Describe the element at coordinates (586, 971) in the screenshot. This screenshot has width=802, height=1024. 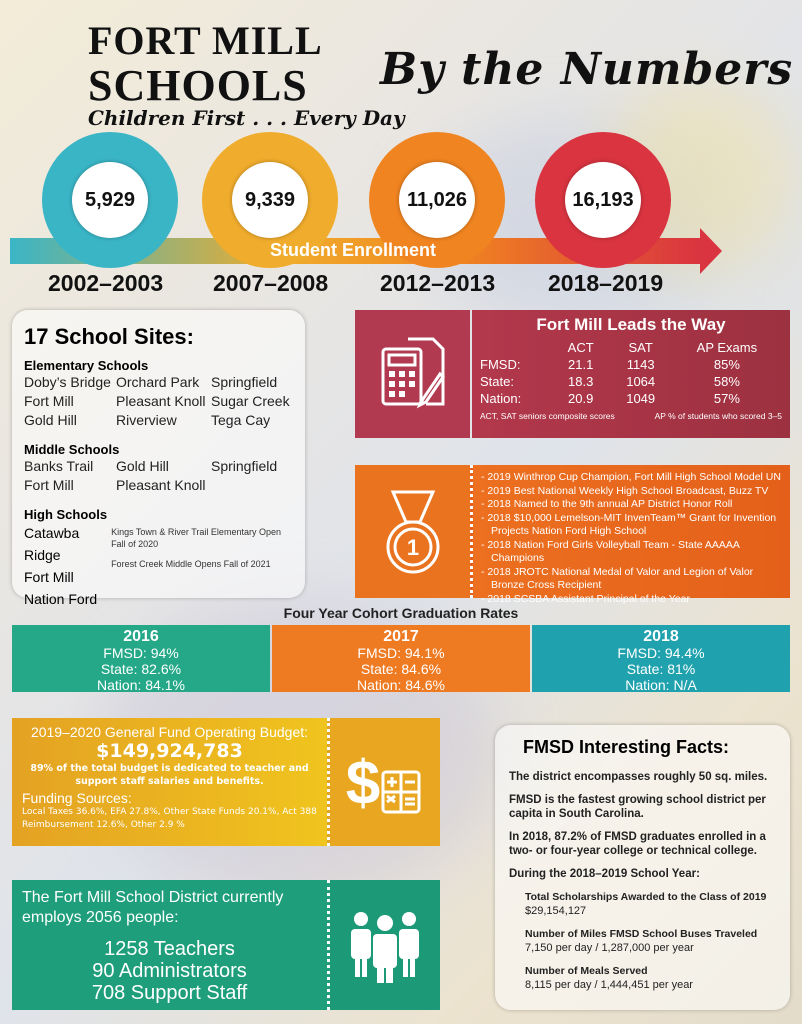
I see `fact-label: Number of Meals Served` at that location.